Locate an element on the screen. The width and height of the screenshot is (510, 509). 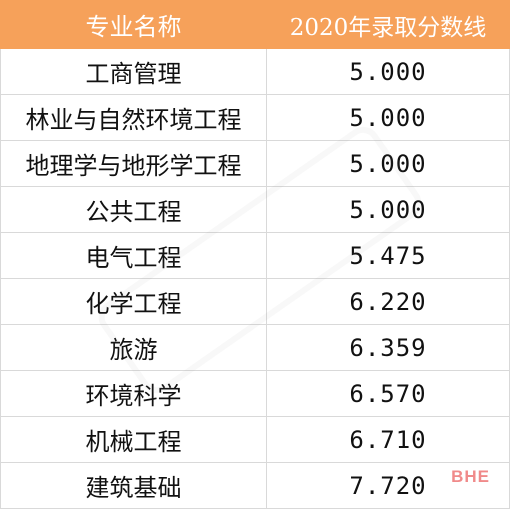
major-cell: 旅游 is located at coordinates (133, 347).